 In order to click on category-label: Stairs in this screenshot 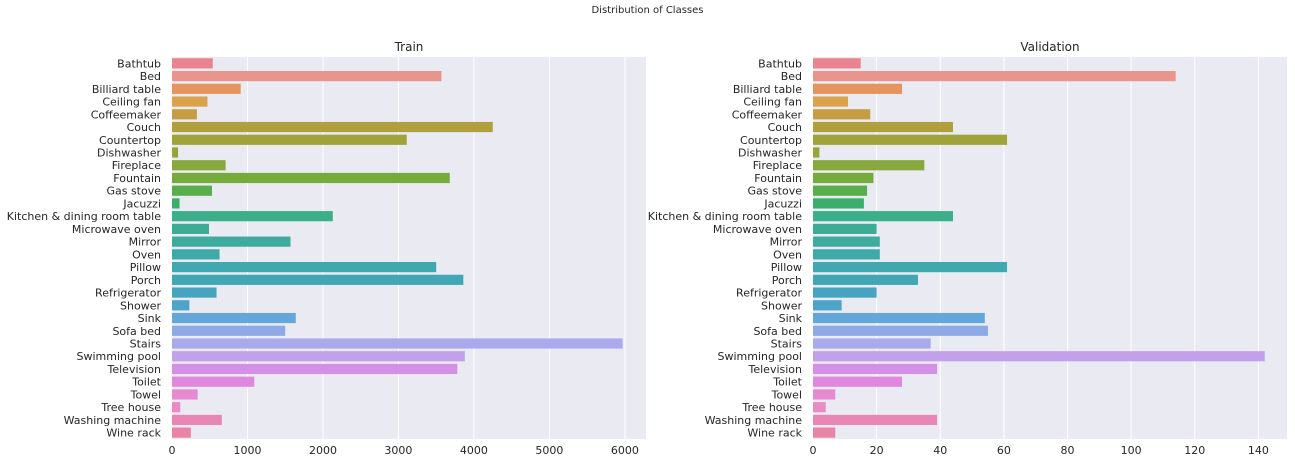, I will do `click(146, 344)`.